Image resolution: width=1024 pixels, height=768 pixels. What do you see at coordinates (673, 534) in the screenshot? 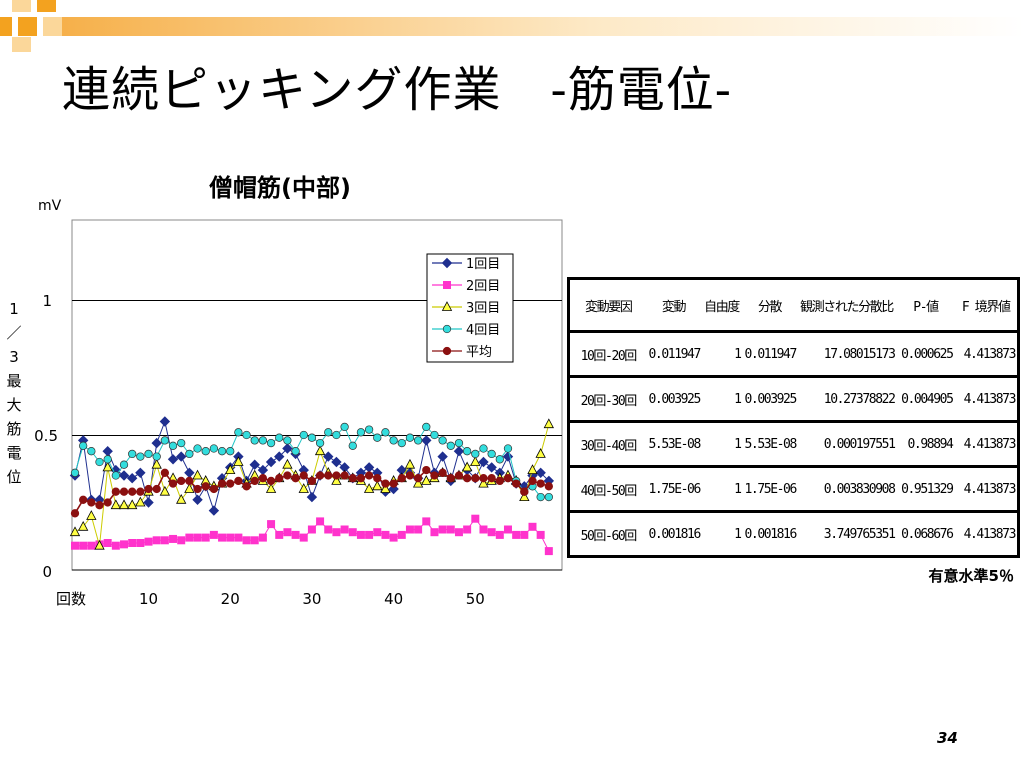
I see `table-cell: 0.001816` at bounding box center [673, 534].